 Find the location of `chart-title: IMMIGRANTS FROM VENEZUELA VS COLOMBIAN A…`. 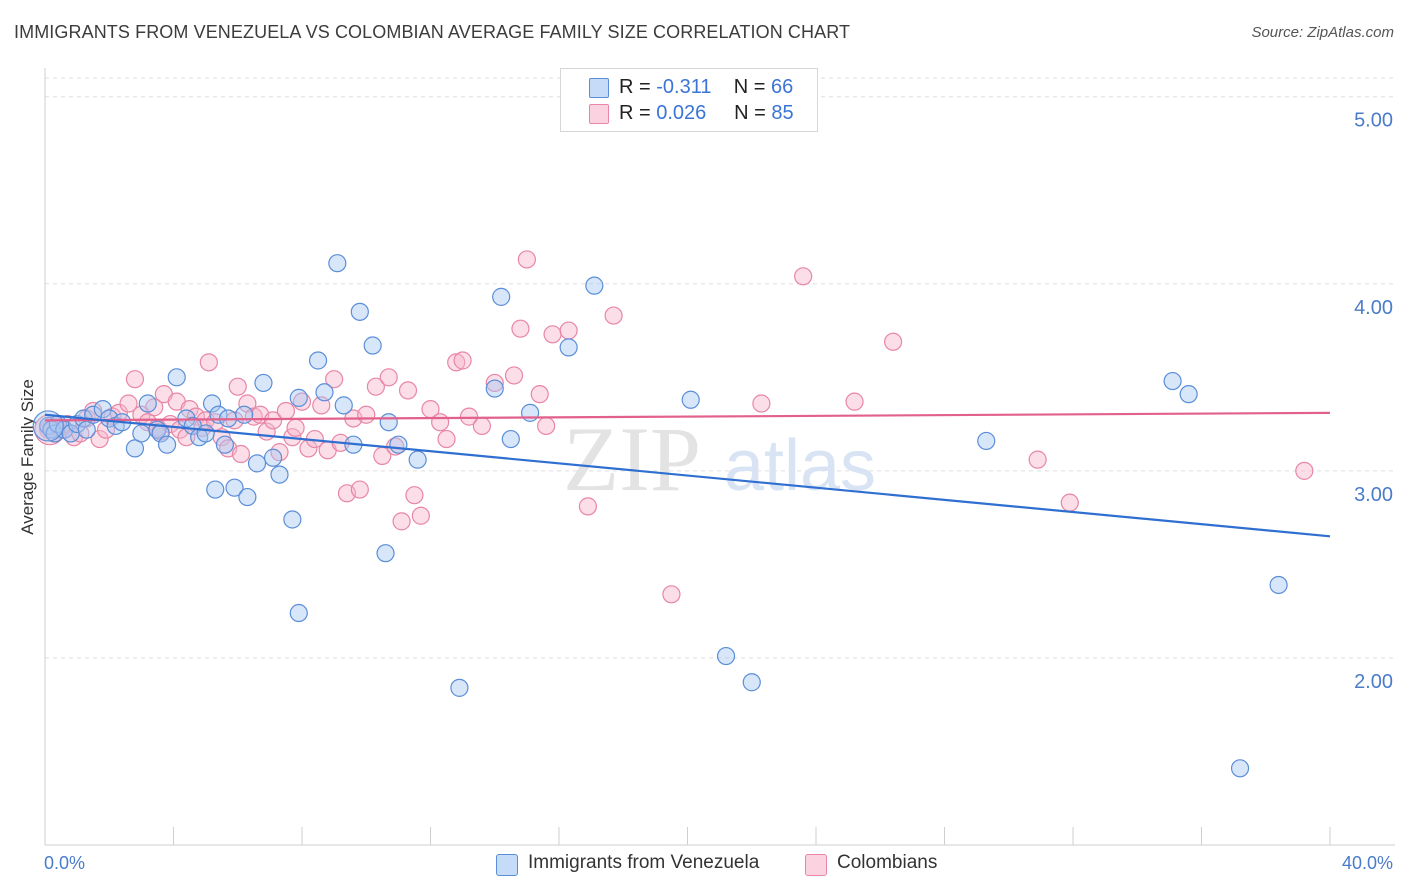

chart-title: IMMIGRANTS FROM VENEZUELA VS COLOMBIAN A… is located at coordinates (432, 32).